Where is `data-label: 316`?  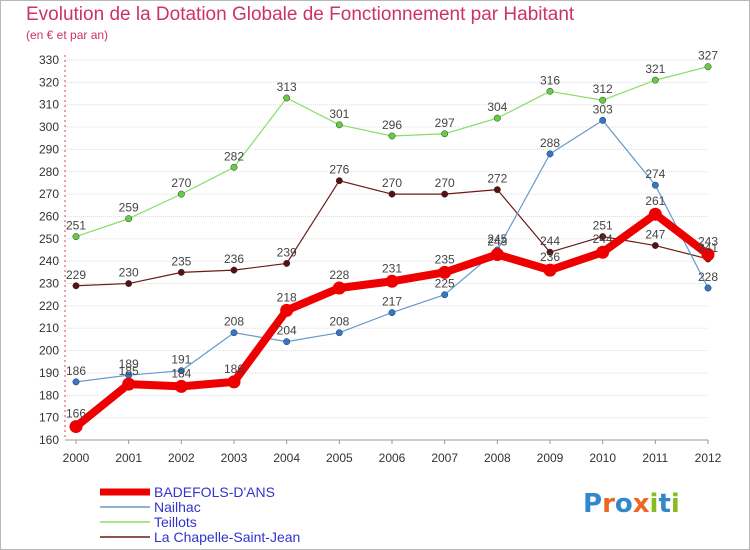
data-label: 316 is located at coordinates (550, 80).